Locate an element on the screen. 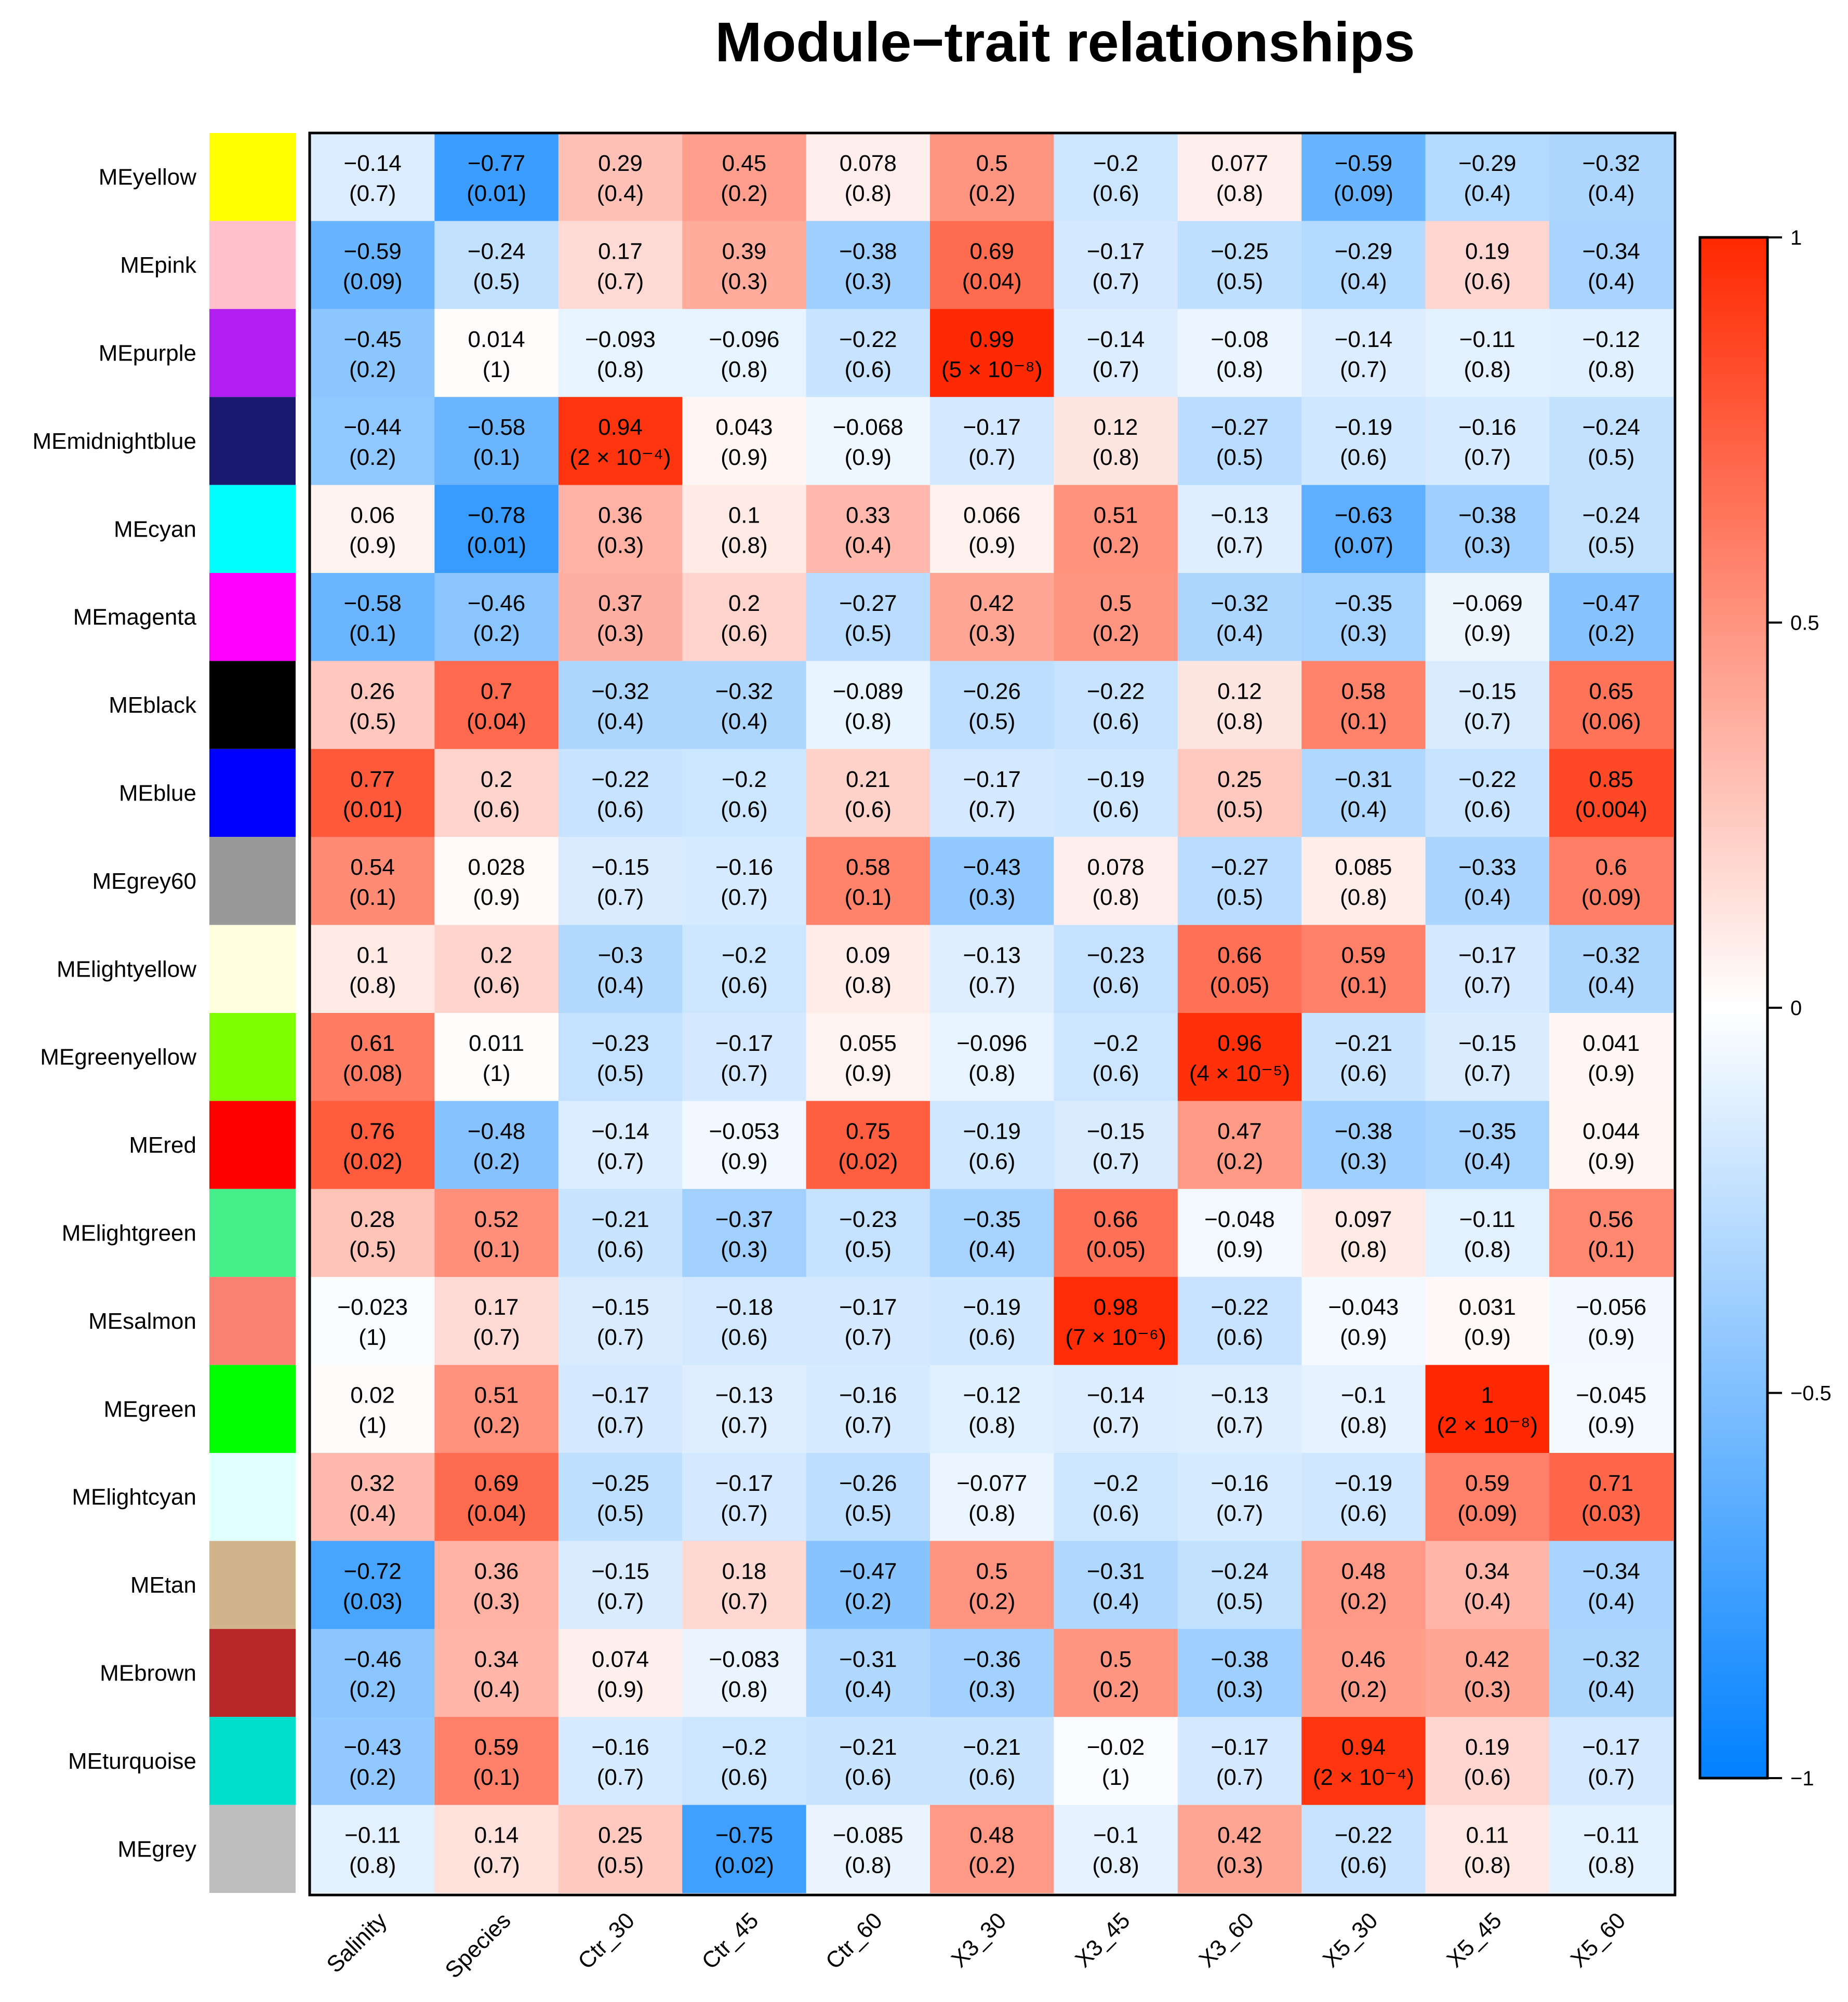 The image size is (1848, 2002). row-label-MEgrey: MEgrey is located at coordinates (157, 1849).